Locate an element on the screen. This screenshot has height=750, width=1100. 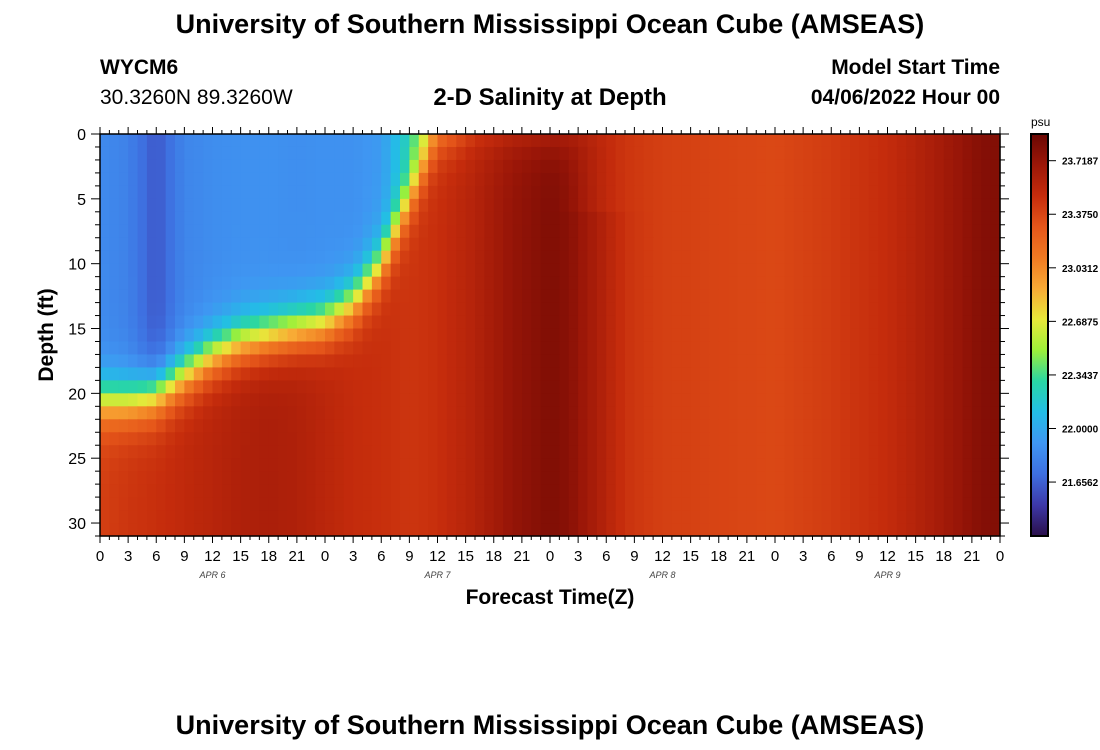
x-tick-label: 15 is located at coordinates (915, 556).